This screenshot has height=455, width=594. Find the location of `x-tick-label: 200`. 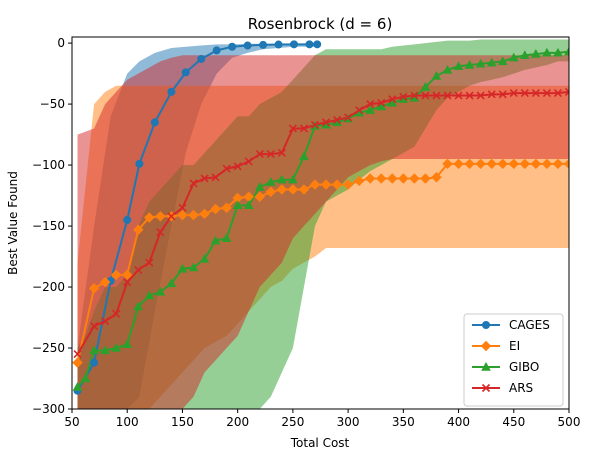

x-tick-label: 200 is located at coordinates (237, 422).